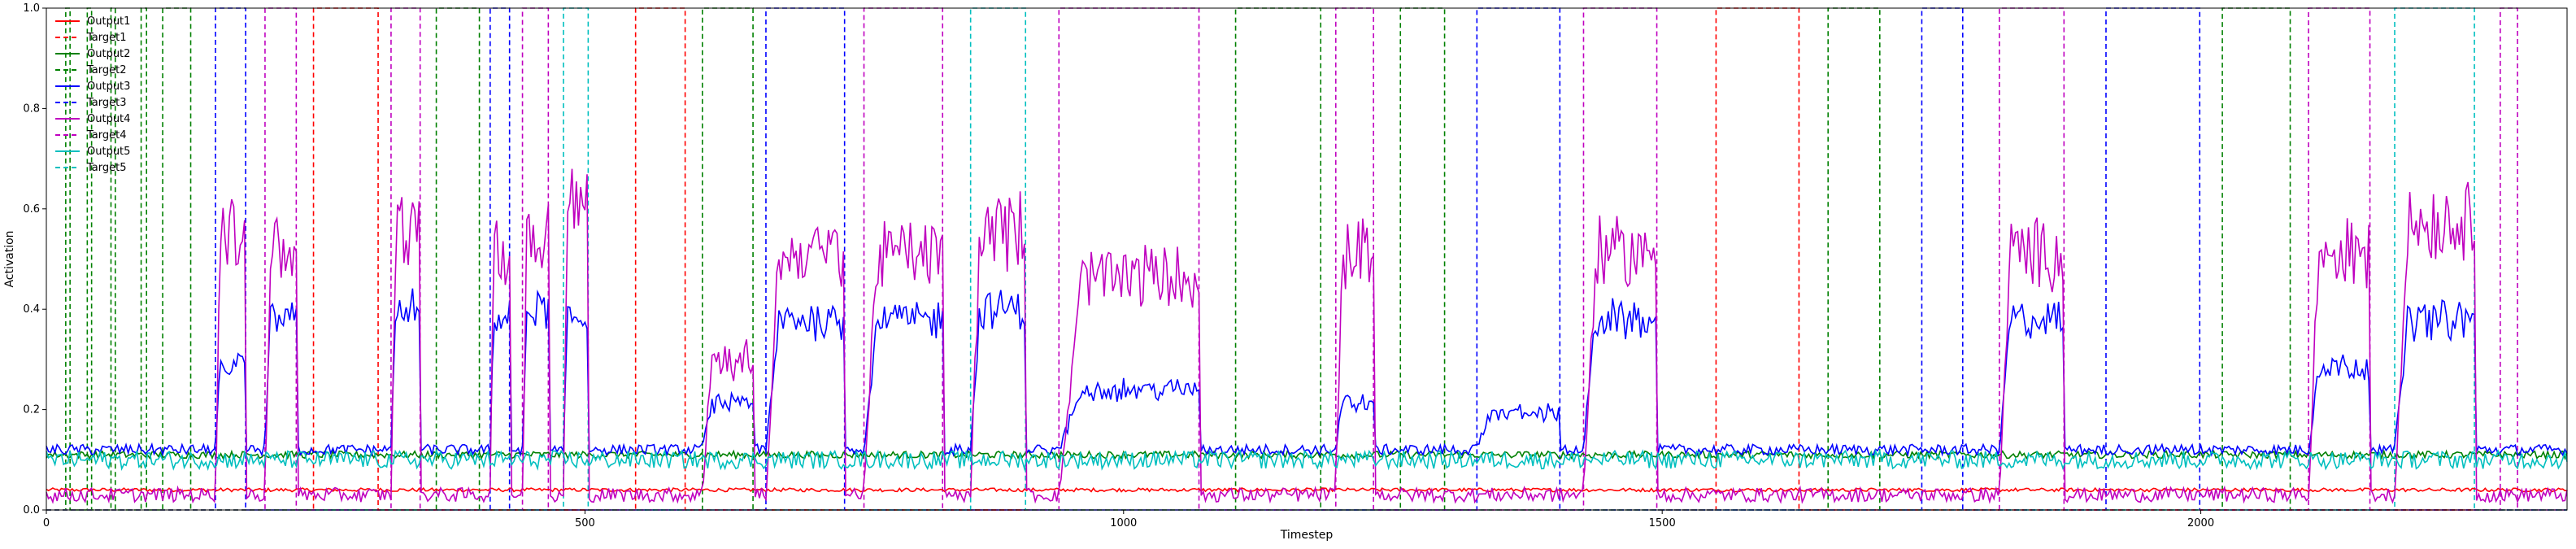 The height and width of the screenshot is (549, 2576). What do you see at coordinates (108, 152) in the screenshot?
I see `legend-label: Output5` at bounding box center [108, 152].